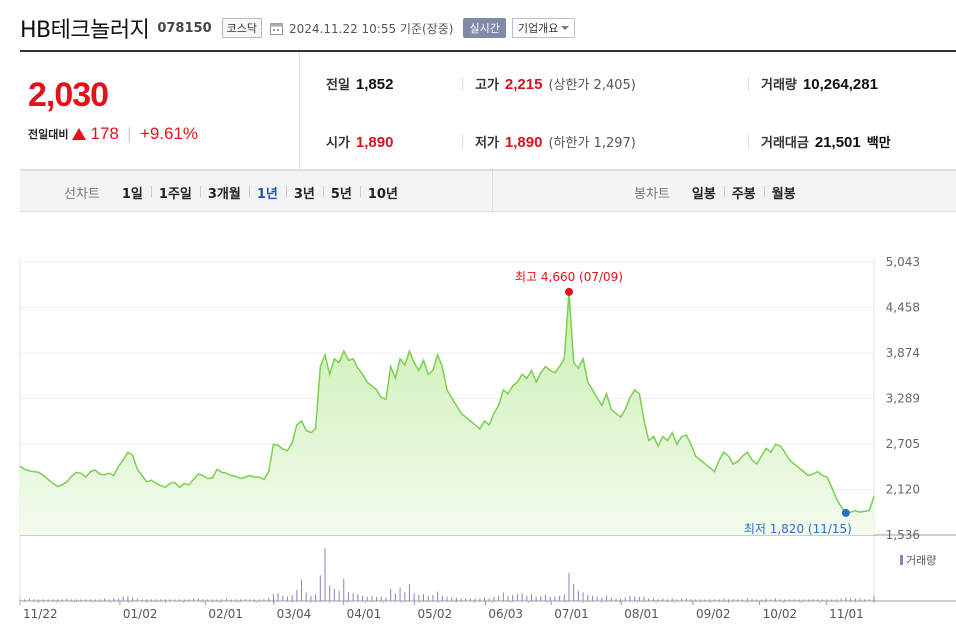 This screenshot has width=956, height=643. What do you see at coordinates (338, 85) in the screenshot?
I see `prev-close-label: 전일` at bounding box center [338, 85].